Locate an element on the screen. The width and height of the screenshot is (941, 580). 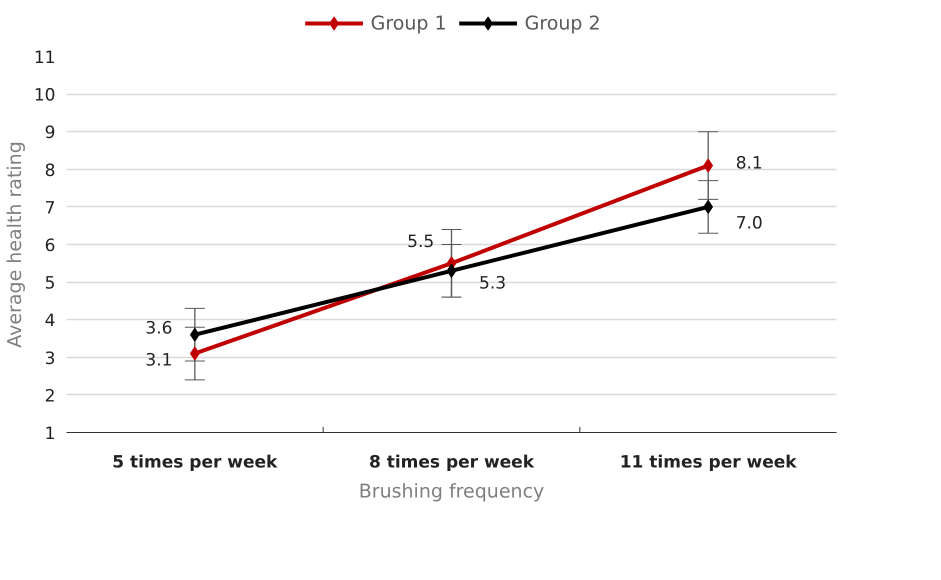
x-tick-label: 11 times per week is located at coordinates (709, 462).